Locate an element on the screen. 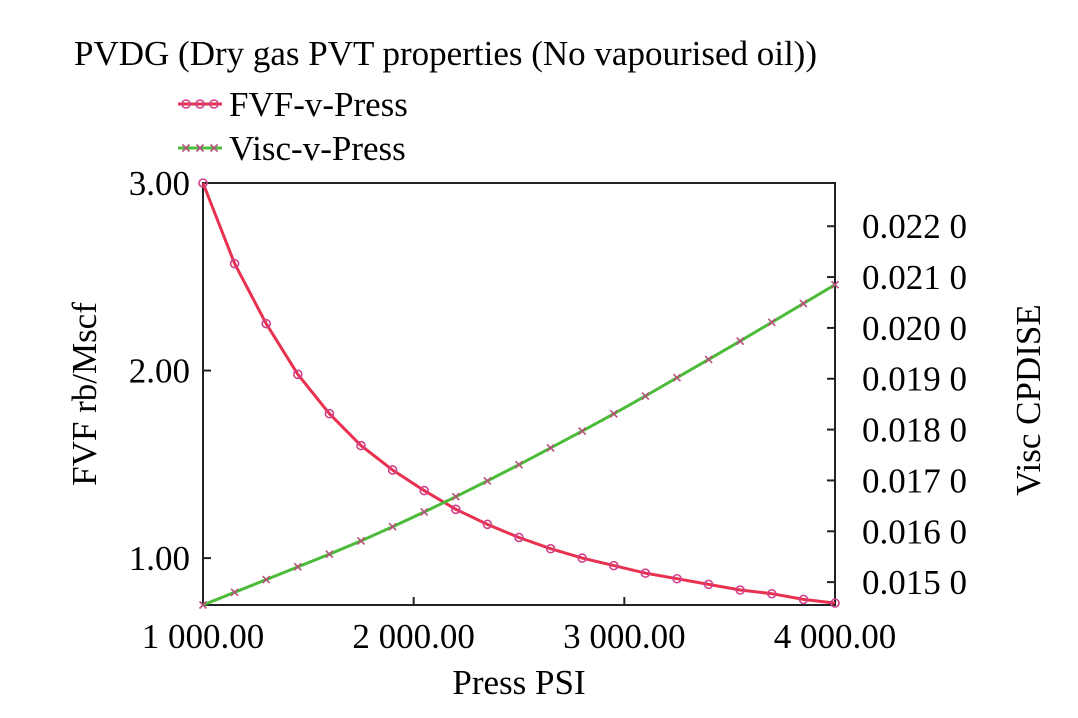 This screenshot has width=1078, height=718. x-tick-label: 2 000.00 is located at coordinates (413, 636).